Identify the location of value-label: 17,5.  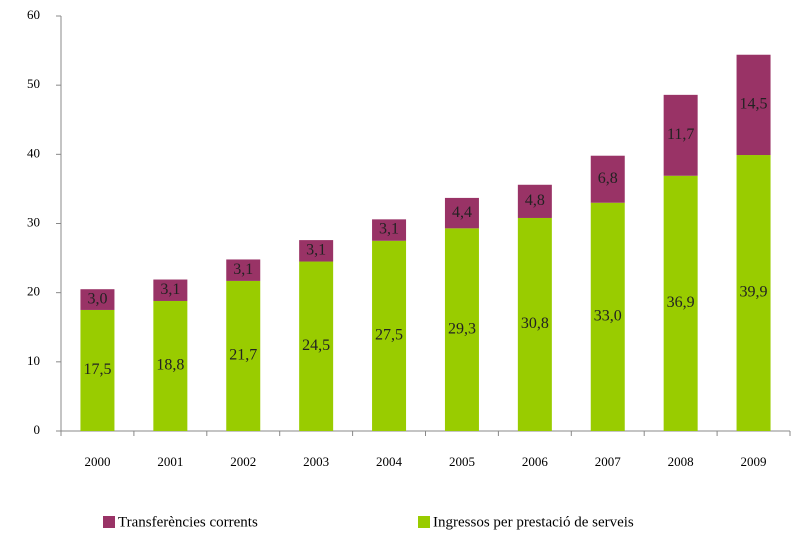
(97, 369).